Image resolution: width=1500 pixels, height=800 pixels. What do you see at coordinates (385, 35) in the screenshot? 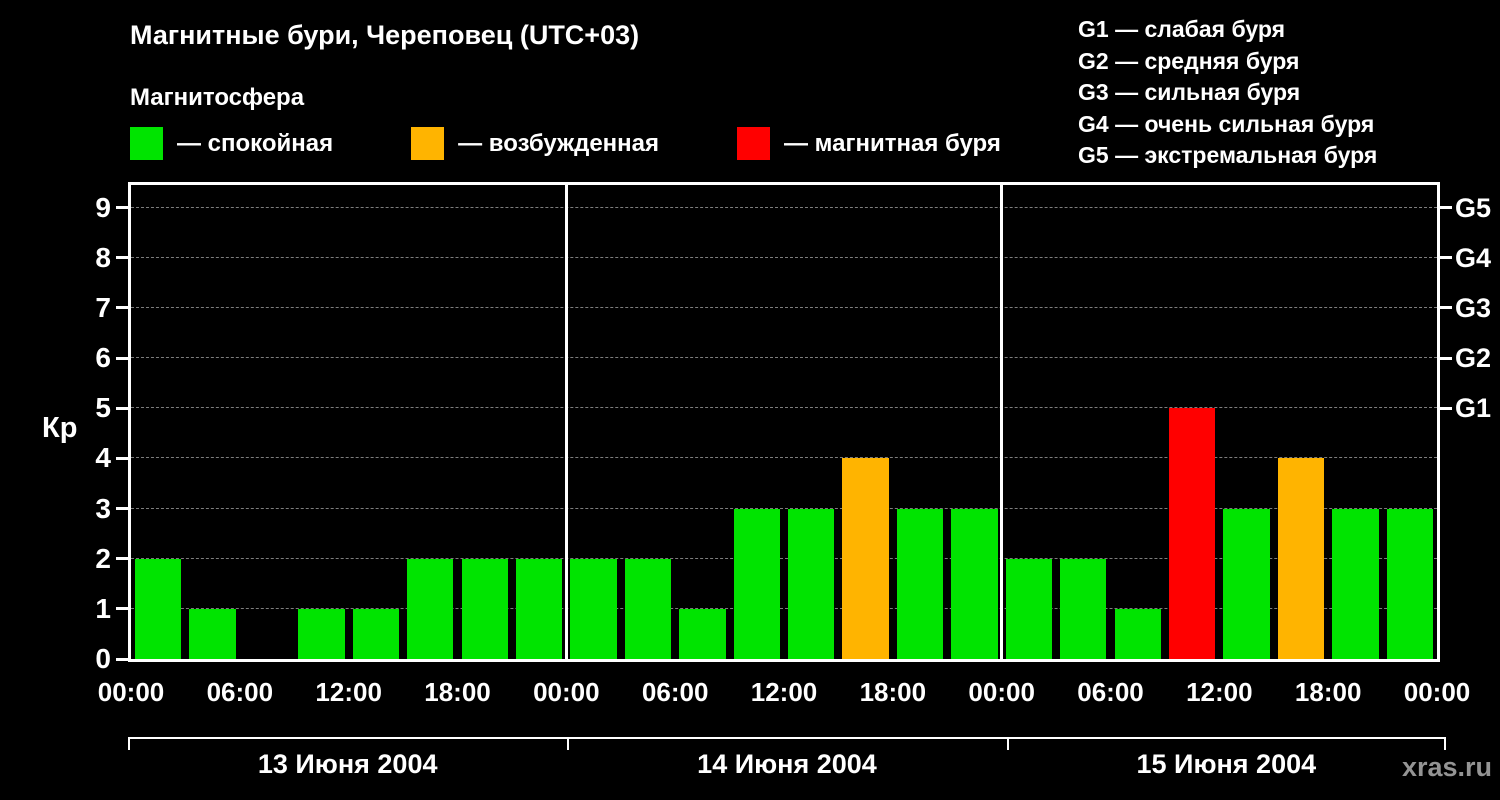
I see `page-title: Магнитные бури, Череповец (UTC+03)` at bounding box center [385, 35].